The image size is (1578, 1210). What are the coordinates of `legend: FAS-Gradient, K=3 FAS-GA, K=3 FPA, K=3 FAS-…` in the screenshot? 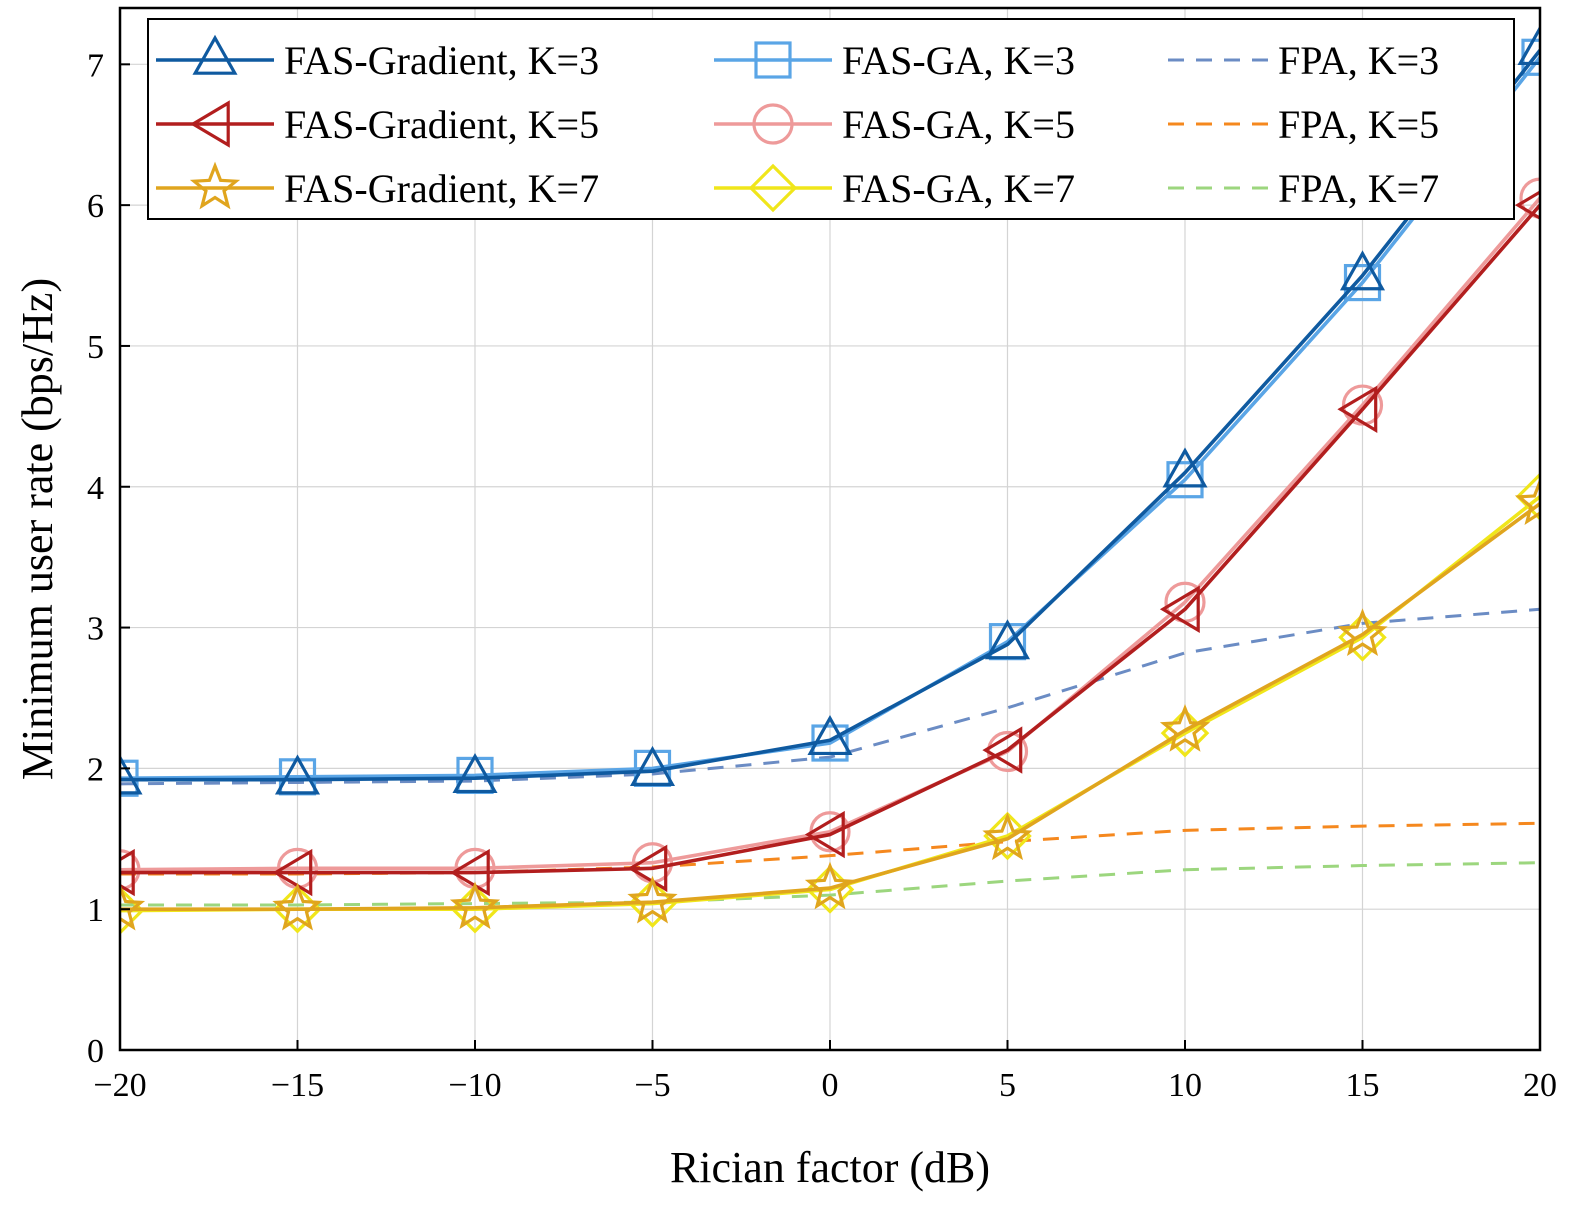 It's located at (831, 119).